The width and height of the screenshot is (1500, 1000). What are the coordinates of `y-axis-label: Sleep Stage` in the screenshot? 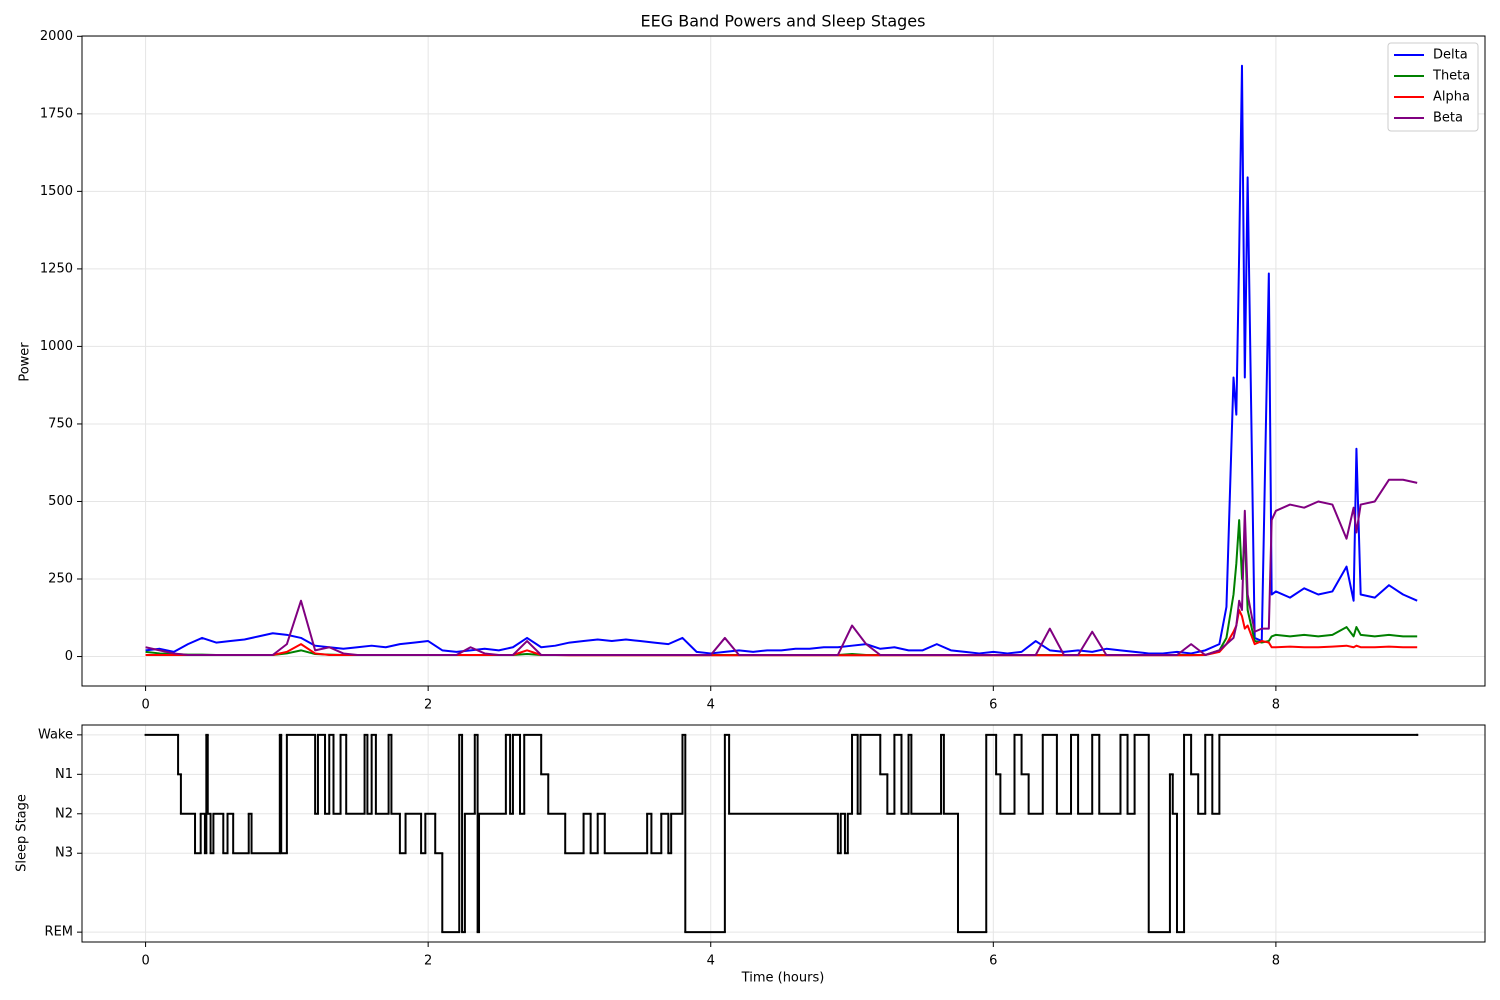 It's located at (22, 833).